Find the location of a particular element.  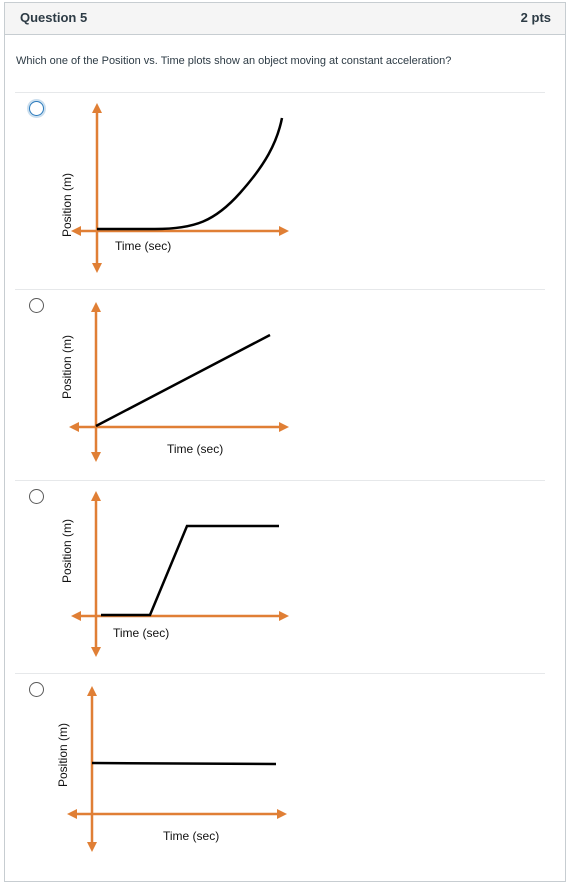

answer-d-radio is located at coordinates (36, 689).